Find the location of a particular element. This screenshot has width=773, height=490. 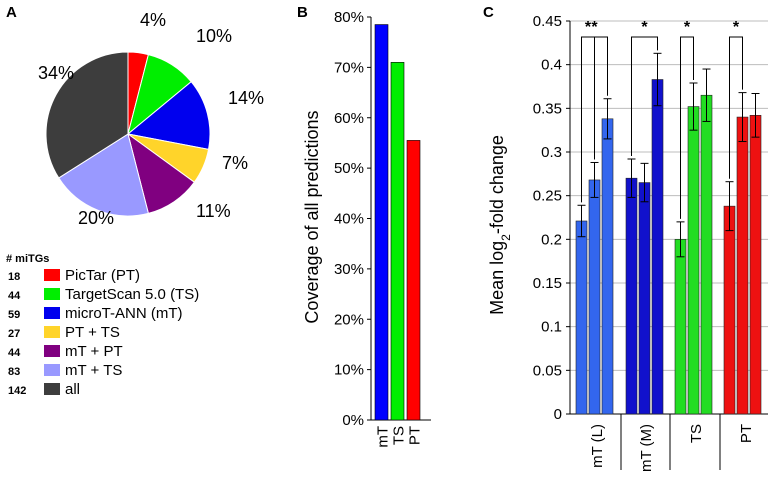

panel-c-group-label: mT (L) is located at coordinates (597, 446).